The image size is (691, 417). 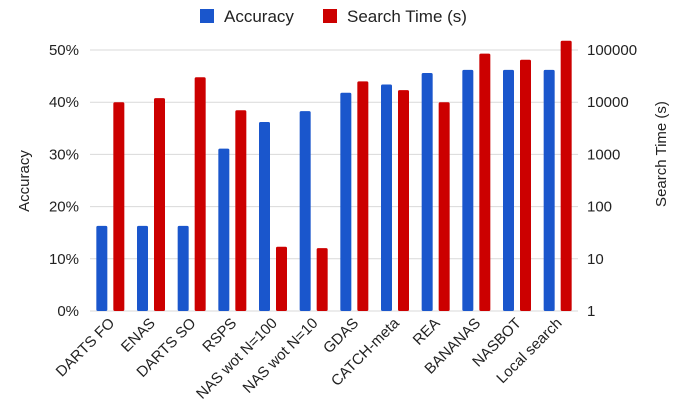 What do you see at coordinates (64, 181) in the screenshot?
I see `left-axis-ticks: 0% 10% 20% 30% 40% 50%` at bounding box center [64, 181].